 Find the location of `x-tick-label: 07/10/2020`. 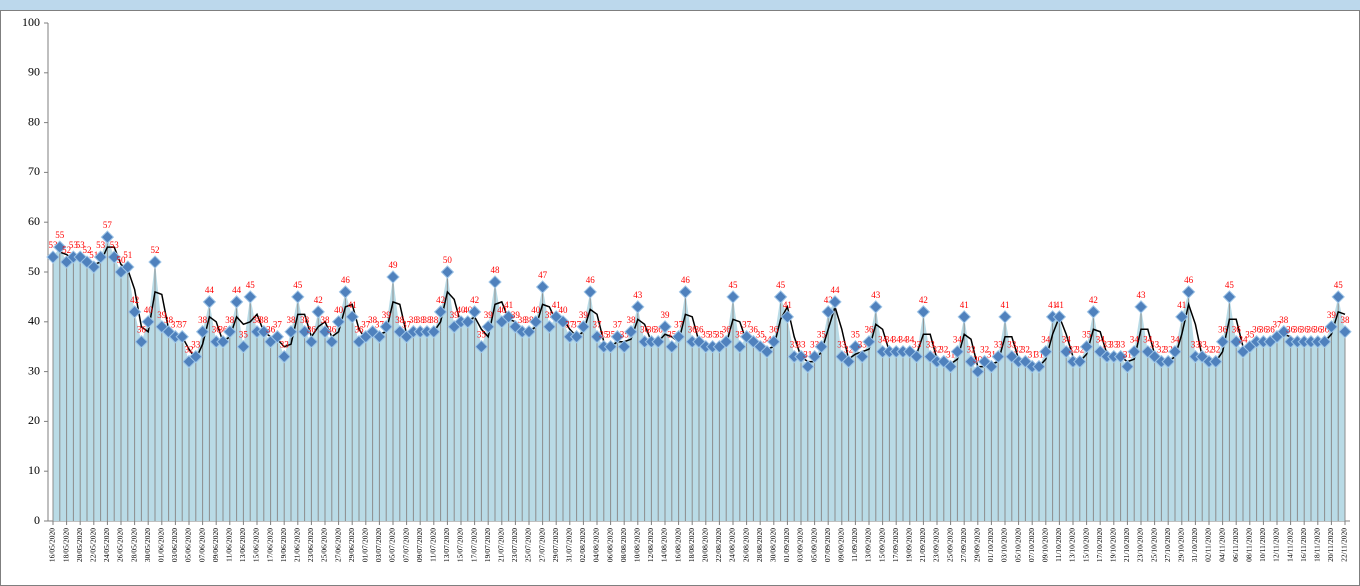

x-tick-label: 07/10/2020 is located at coordinates (1031, 545).